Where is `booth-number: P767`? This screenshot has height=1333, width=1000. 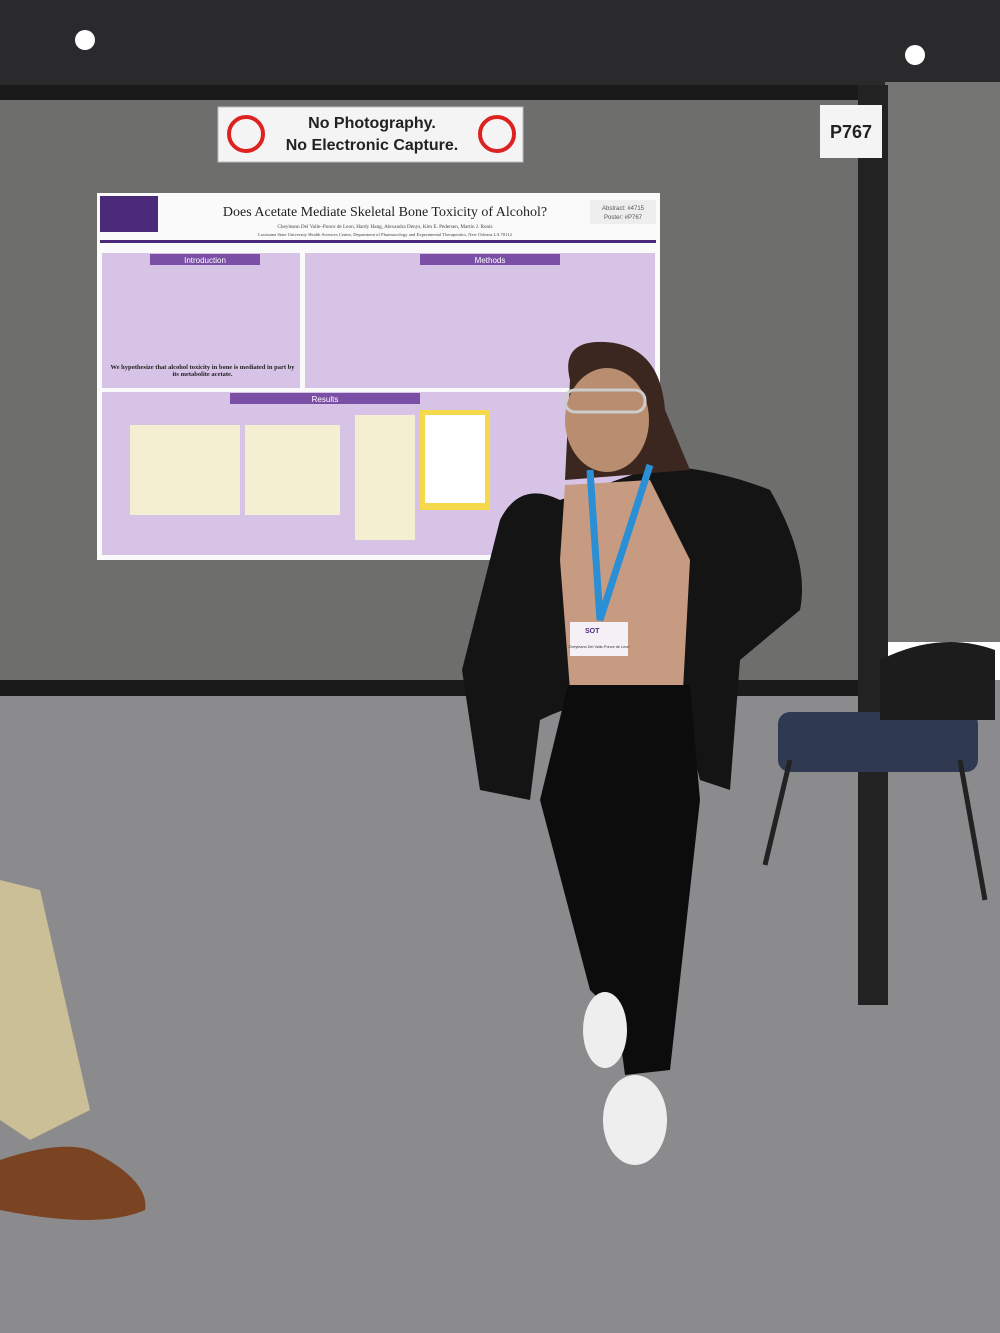 booth-number: P767 is located at coordinates (851, 132).